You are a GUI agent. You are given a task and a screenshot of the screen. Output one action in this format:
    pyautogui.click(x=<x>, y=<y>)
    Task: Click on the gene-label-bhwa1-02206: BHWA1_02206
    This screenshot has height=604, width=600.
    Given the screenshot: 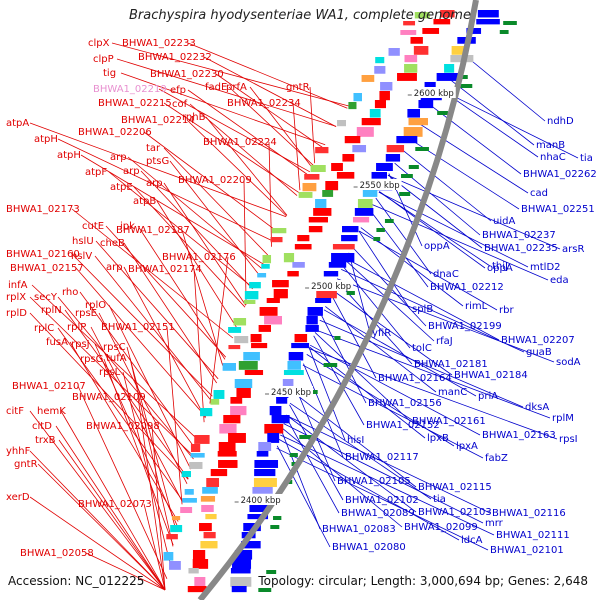 What is the action you would take?
    pyautogui.click(x=115, y=132)
    